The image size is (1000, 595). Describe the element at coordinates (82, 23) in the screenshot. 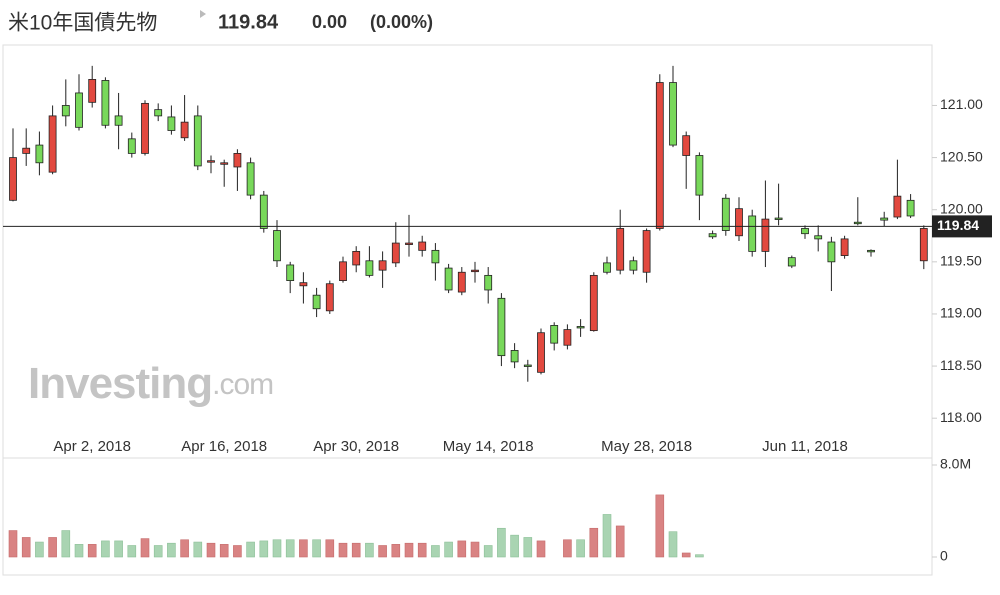

I see `instrument-name: 米10年国債先物` at that location.